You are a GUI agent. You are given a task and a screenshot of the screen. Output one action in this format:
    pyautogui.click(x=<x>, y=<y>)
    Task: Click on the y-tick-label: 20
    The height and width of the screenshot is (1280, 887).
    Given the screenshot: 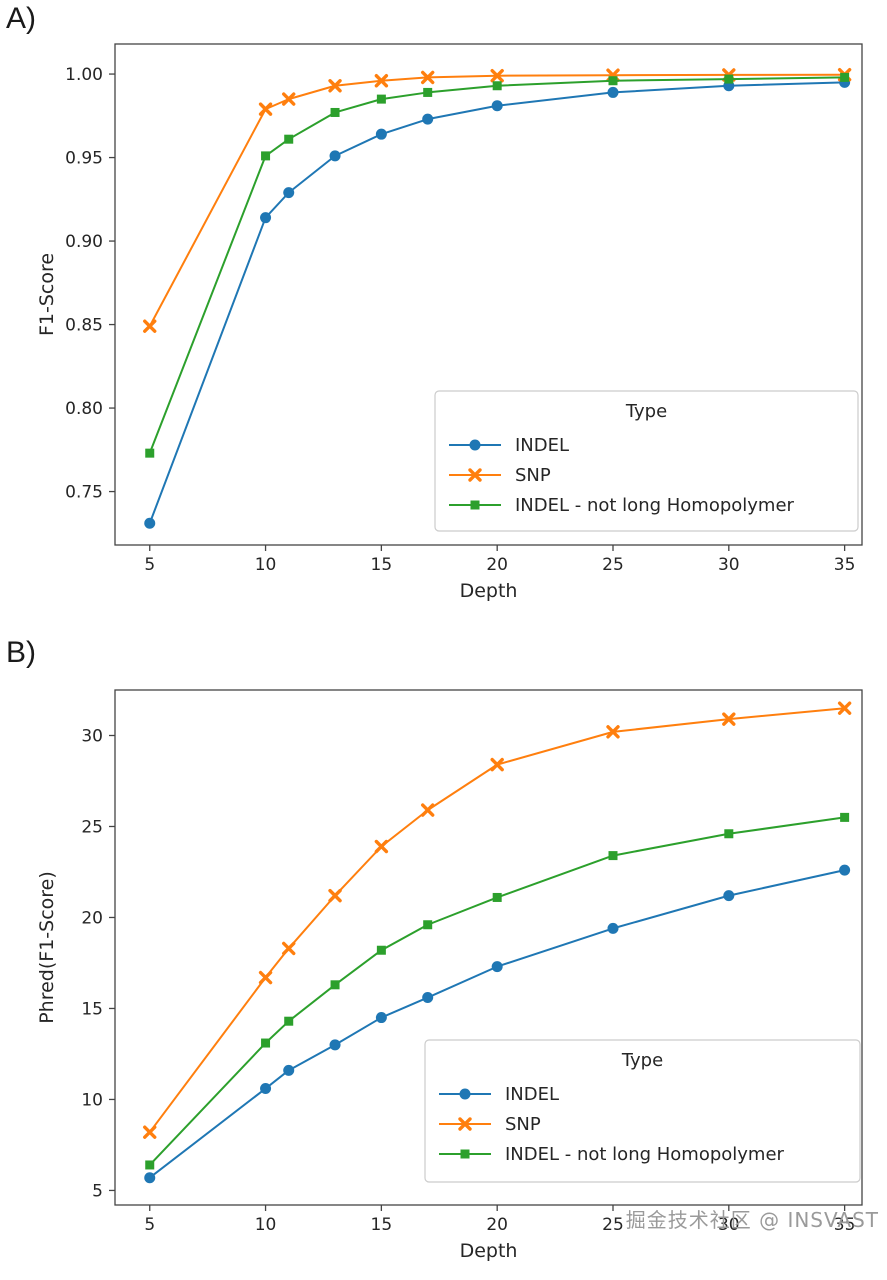 What is the action you would take?
    pyautogui.click(x=92, y=918)
    